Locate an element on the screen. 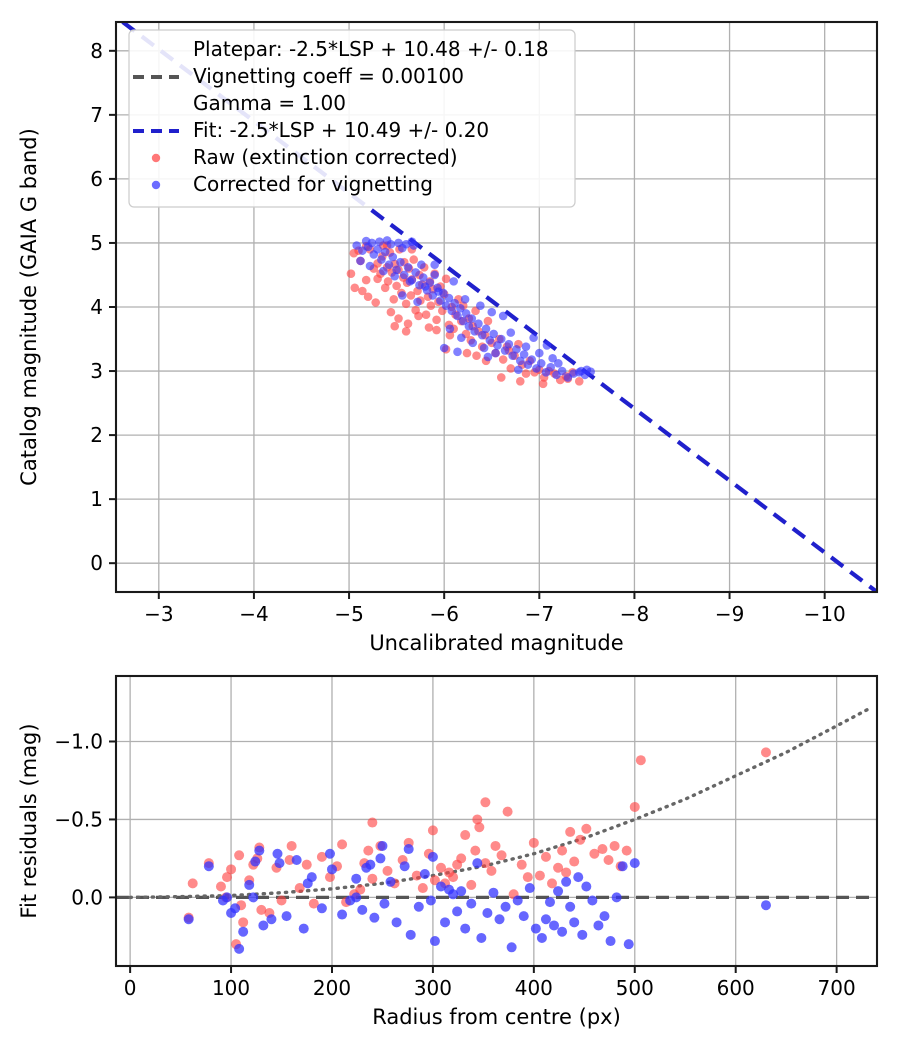  legend-entry-2: Gamma = 1.00 is located at coordinates (269, 103).